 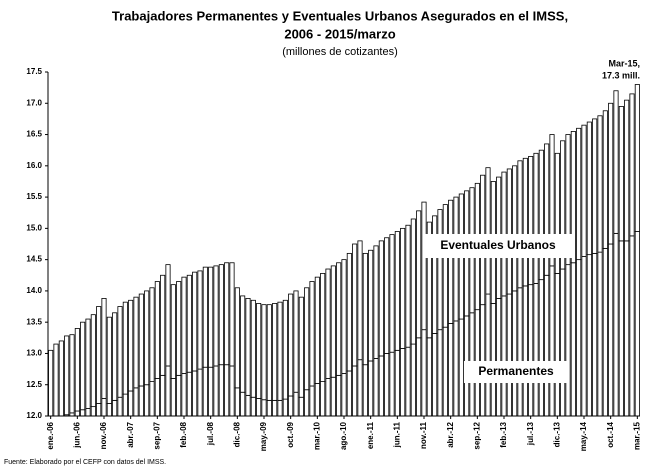 I want to click on label-box, so click(x=498, y=246).